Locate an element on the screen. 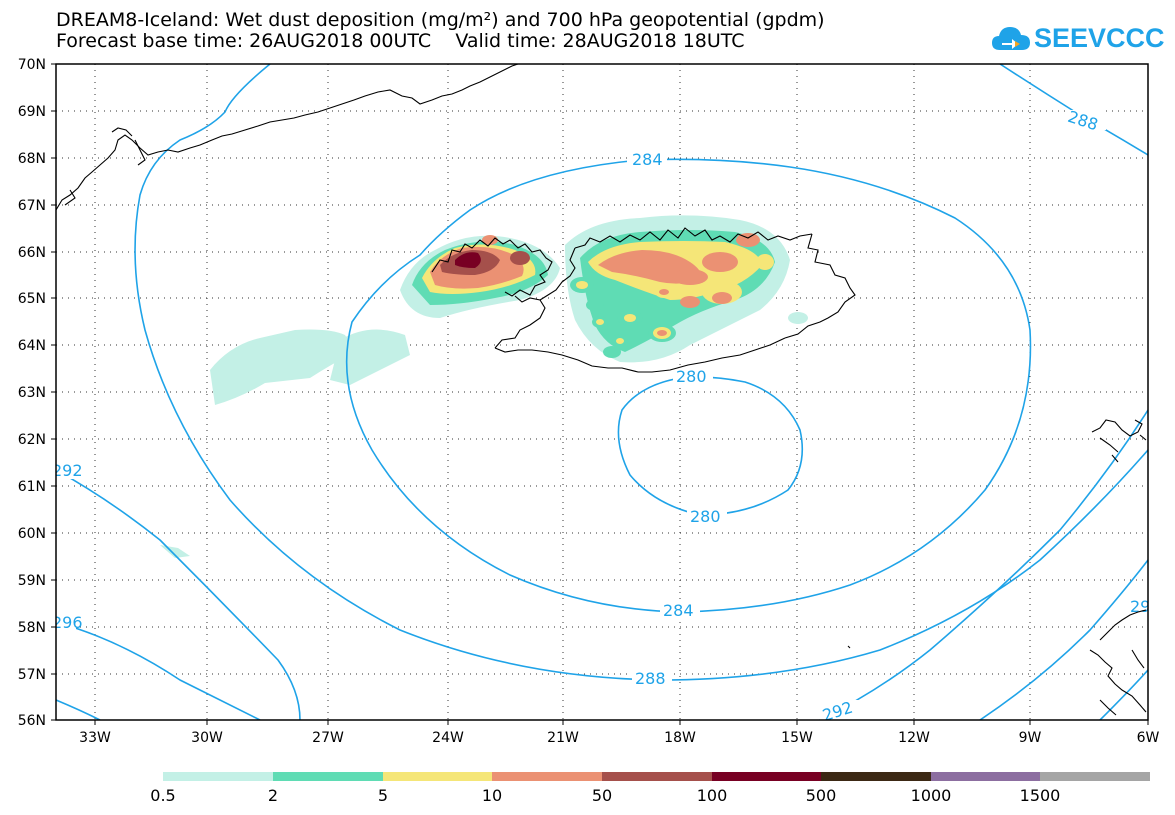  colorbar-label: 50 is located at coordinates (602, 795).